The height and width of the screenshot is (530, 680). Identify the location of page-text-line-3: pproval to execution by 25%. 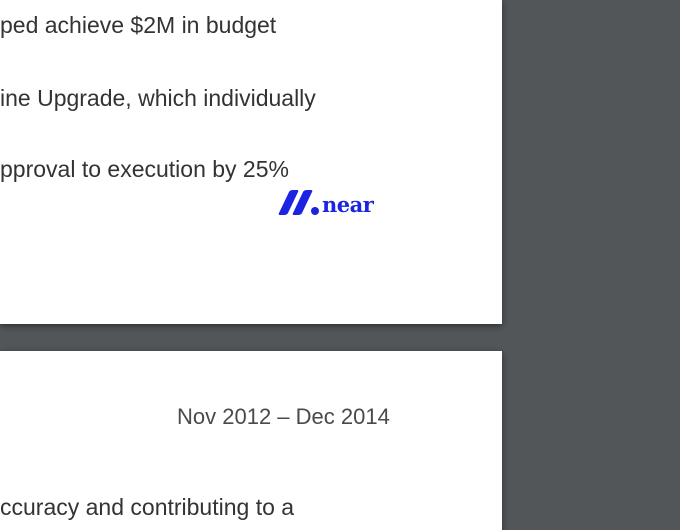
(144, 169).